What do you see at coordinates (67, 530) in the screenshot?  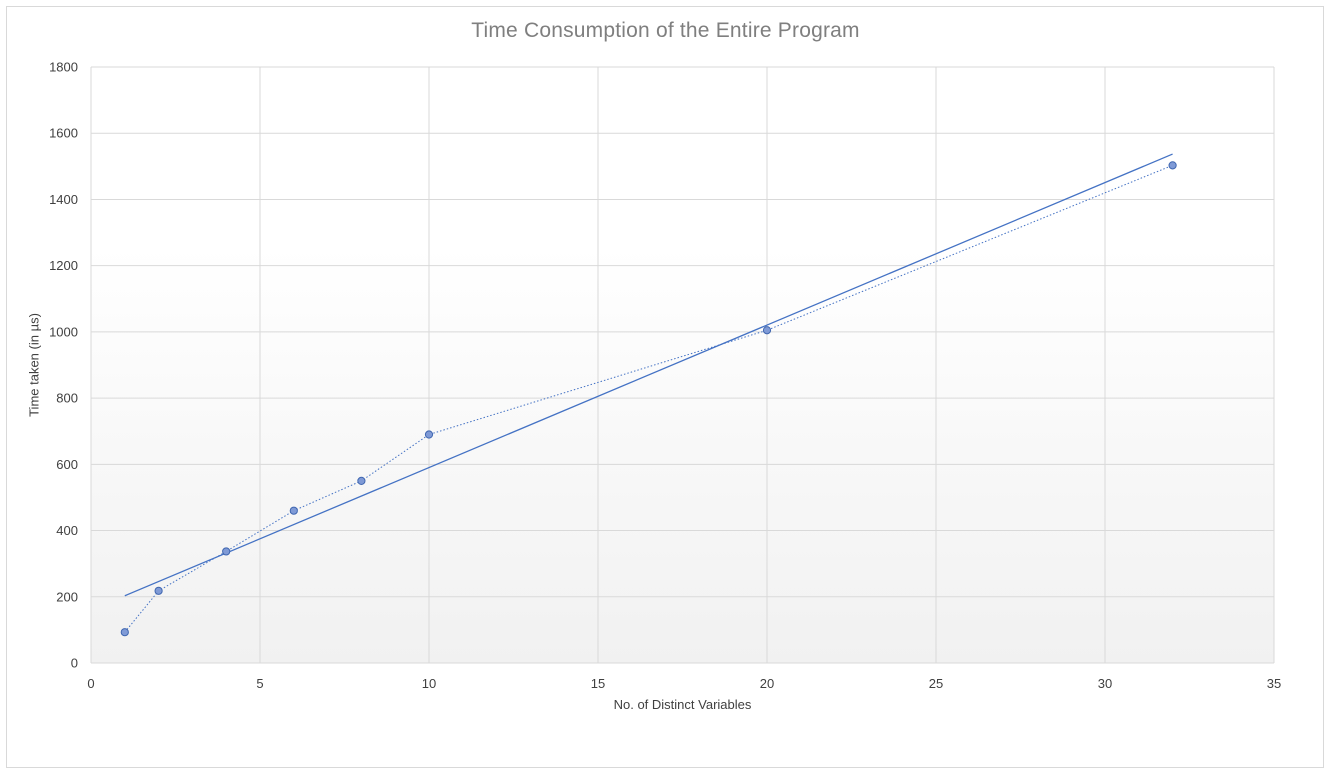 I see `y-tick-label: 400` at bounding box center [67, 530].